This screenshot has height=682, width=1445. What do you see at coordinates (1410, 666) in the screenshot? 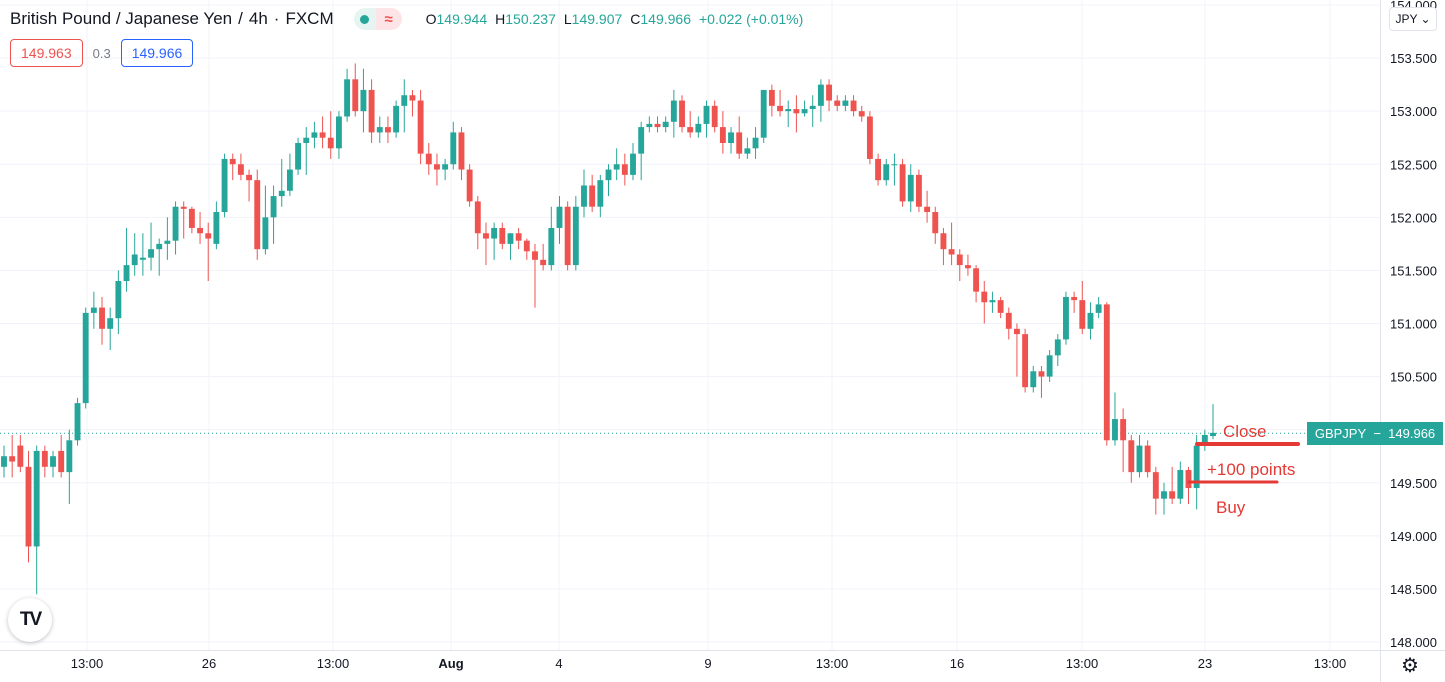
I see `gear-icon: ⚙` at bounding box center [1410, 666].